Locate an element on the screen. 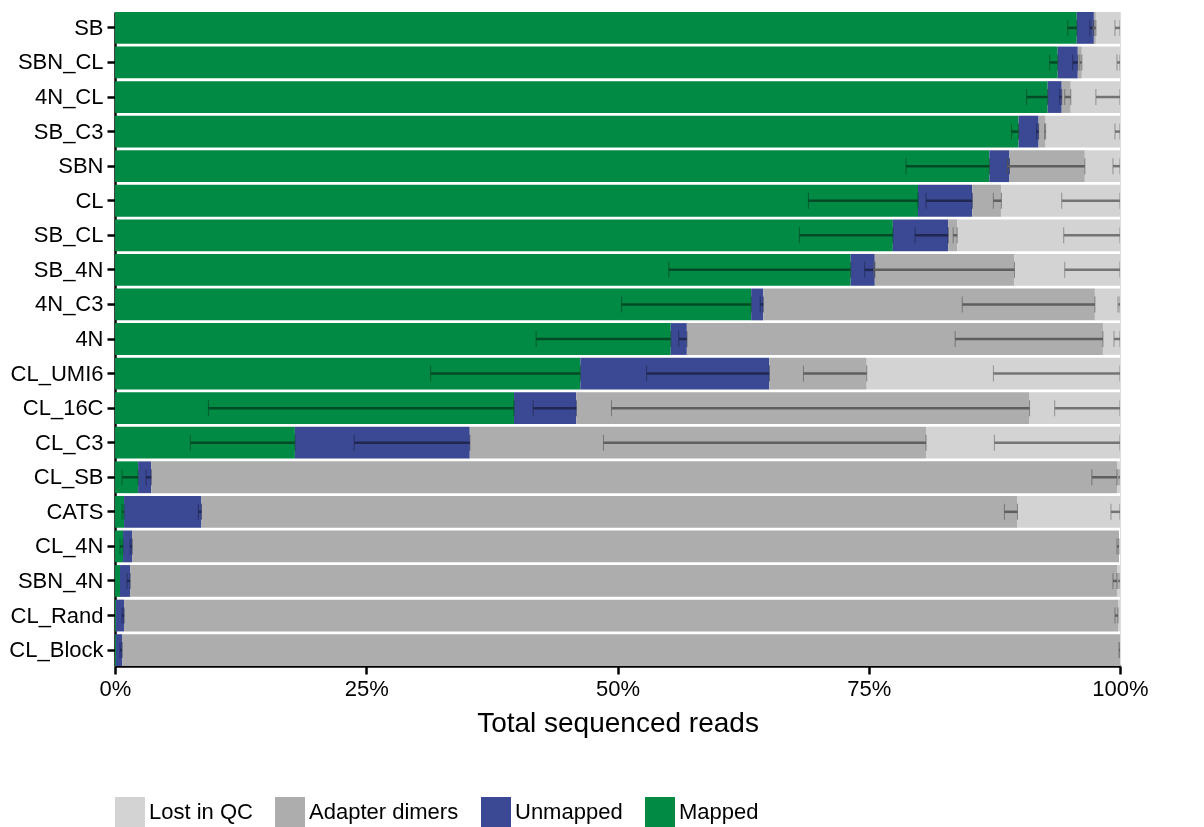 This screenshot has width=1204, height=827. y-tick-label: 4N is located at coordinates (89, 338).